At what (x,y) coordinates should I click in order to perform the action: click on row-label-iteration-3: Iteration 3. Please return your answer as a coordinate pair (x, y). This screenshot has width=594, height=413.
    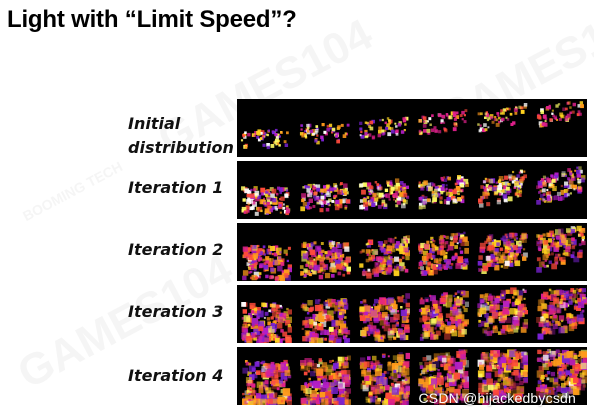
    Looking at the image, I should click on (176, 311).